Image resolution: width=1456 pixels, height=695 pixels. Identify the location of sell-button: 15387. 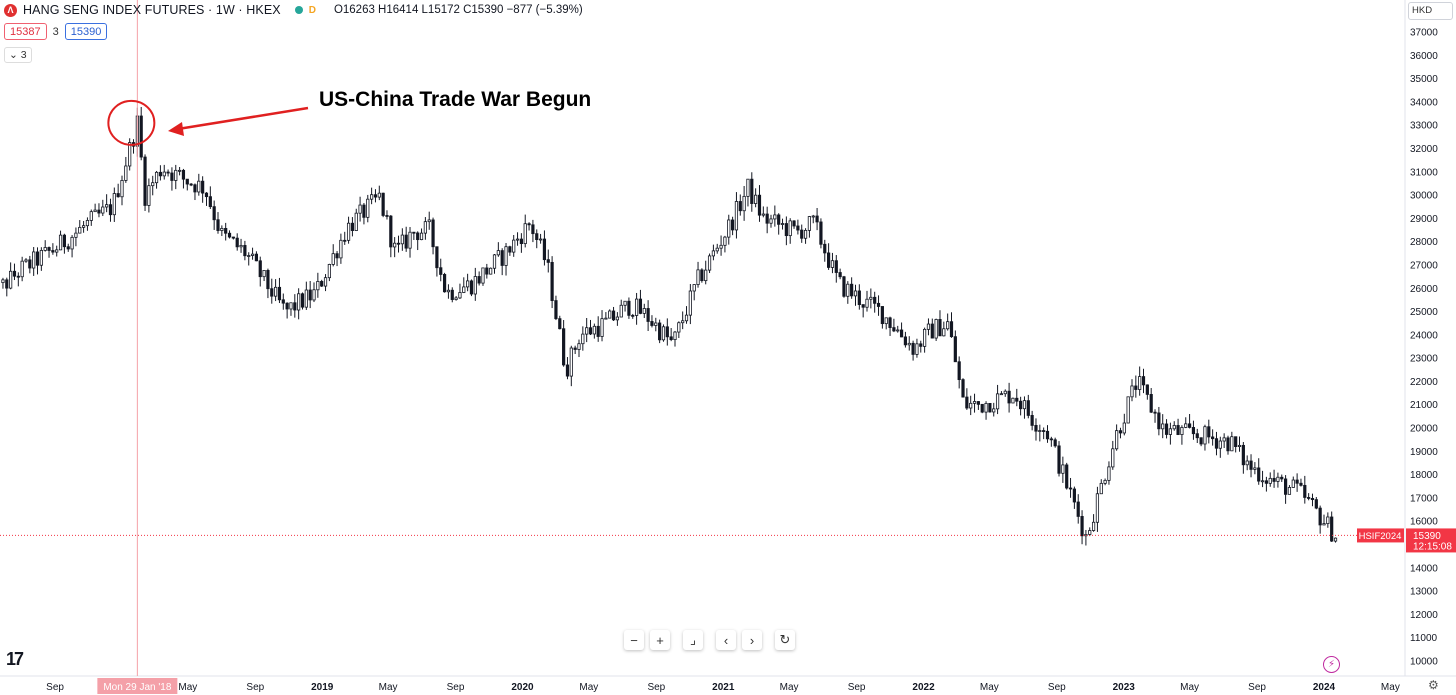
(25, 31).